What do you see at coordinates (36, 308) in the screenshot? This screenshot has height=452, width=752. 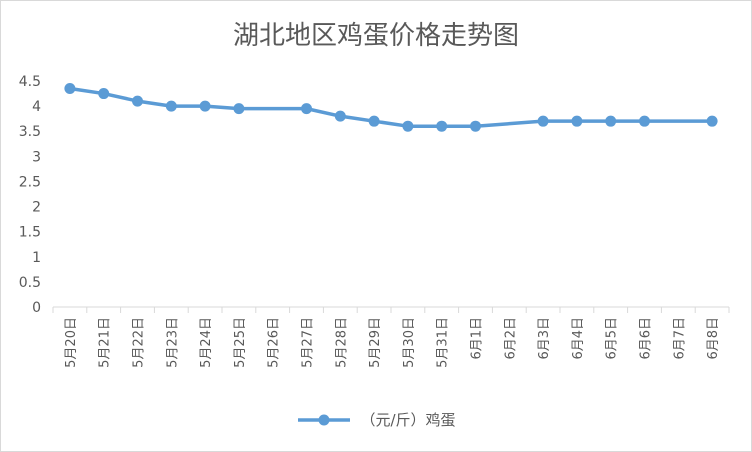 I see `y-tick-label: 0` at bounding box center [36, 308].